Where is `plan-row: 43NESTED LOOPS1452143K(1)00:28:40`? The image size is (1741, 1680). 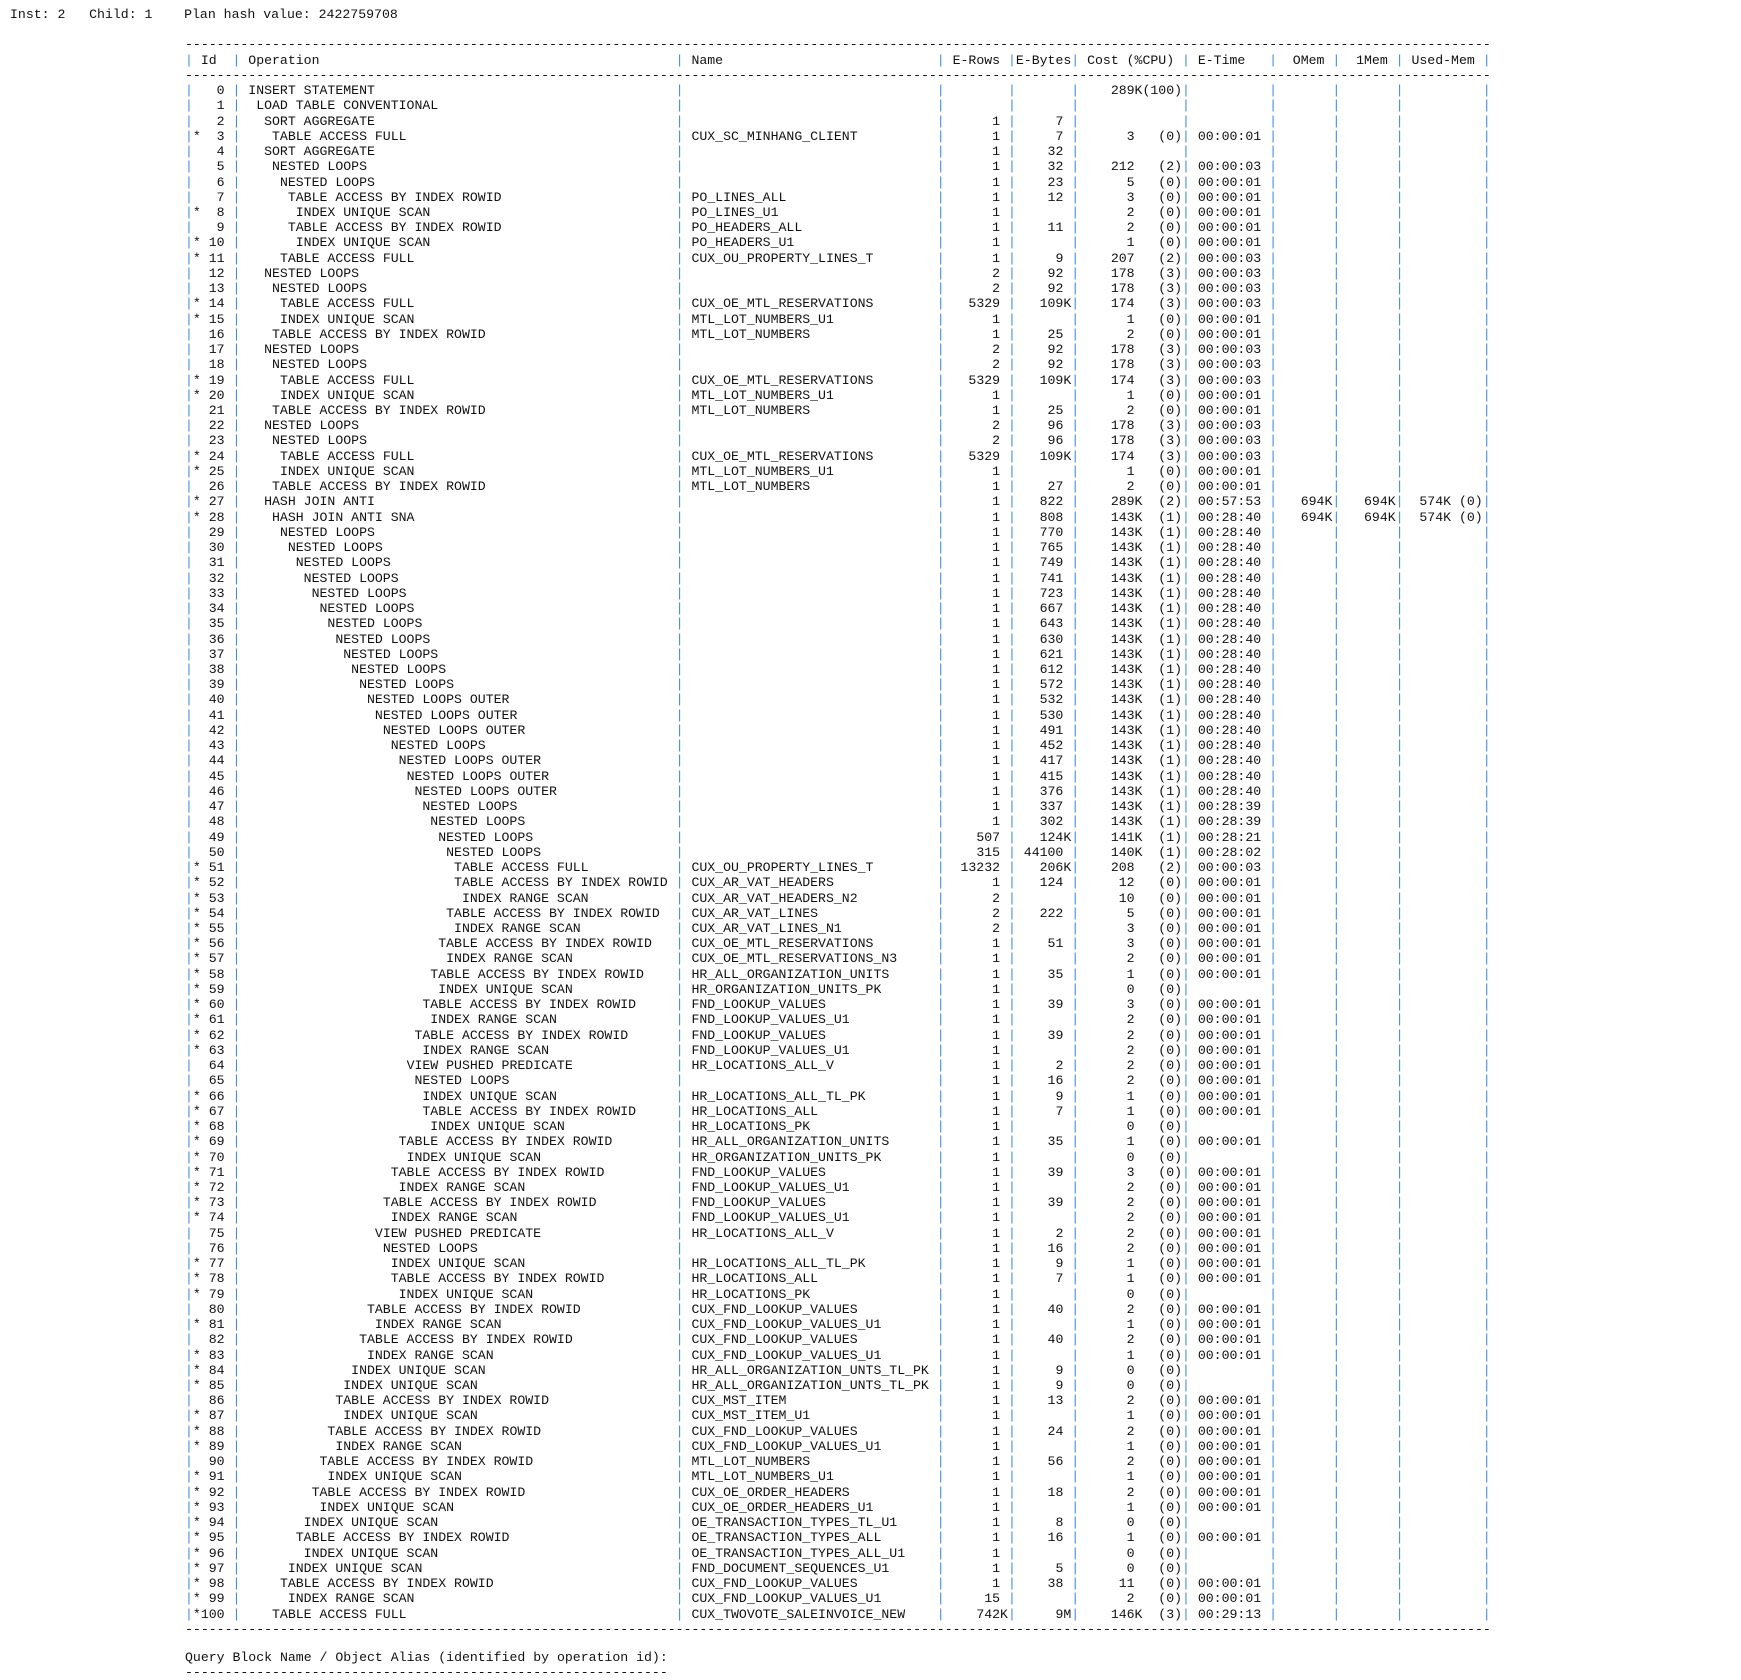 plan-row: 43NESTED LOOPS1452143K(1)00:28:40 is located at coordinates (838, 745).